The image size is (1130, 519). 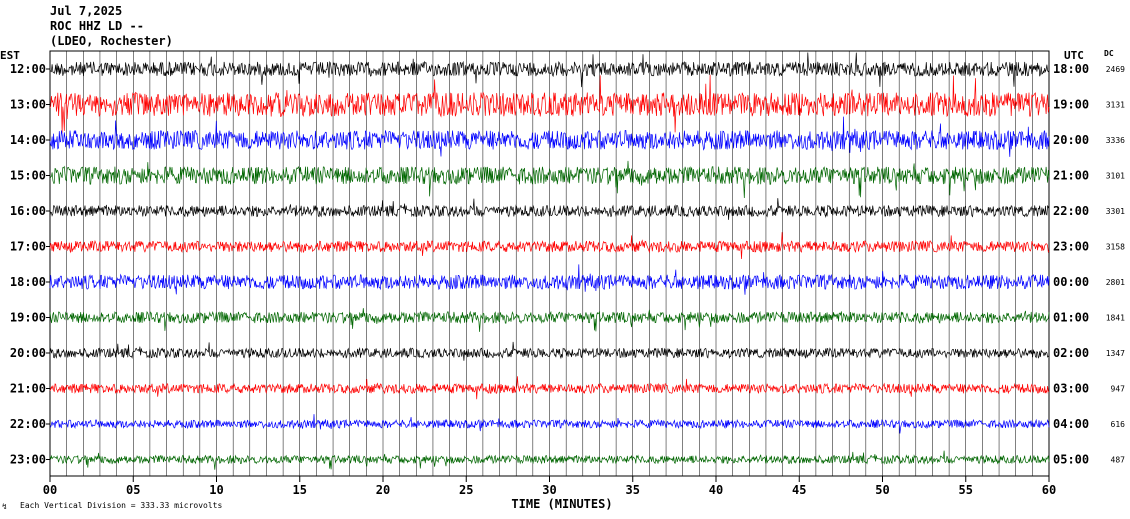 I want to click on x-tick-label: 60, so click(x=1049, y=490).